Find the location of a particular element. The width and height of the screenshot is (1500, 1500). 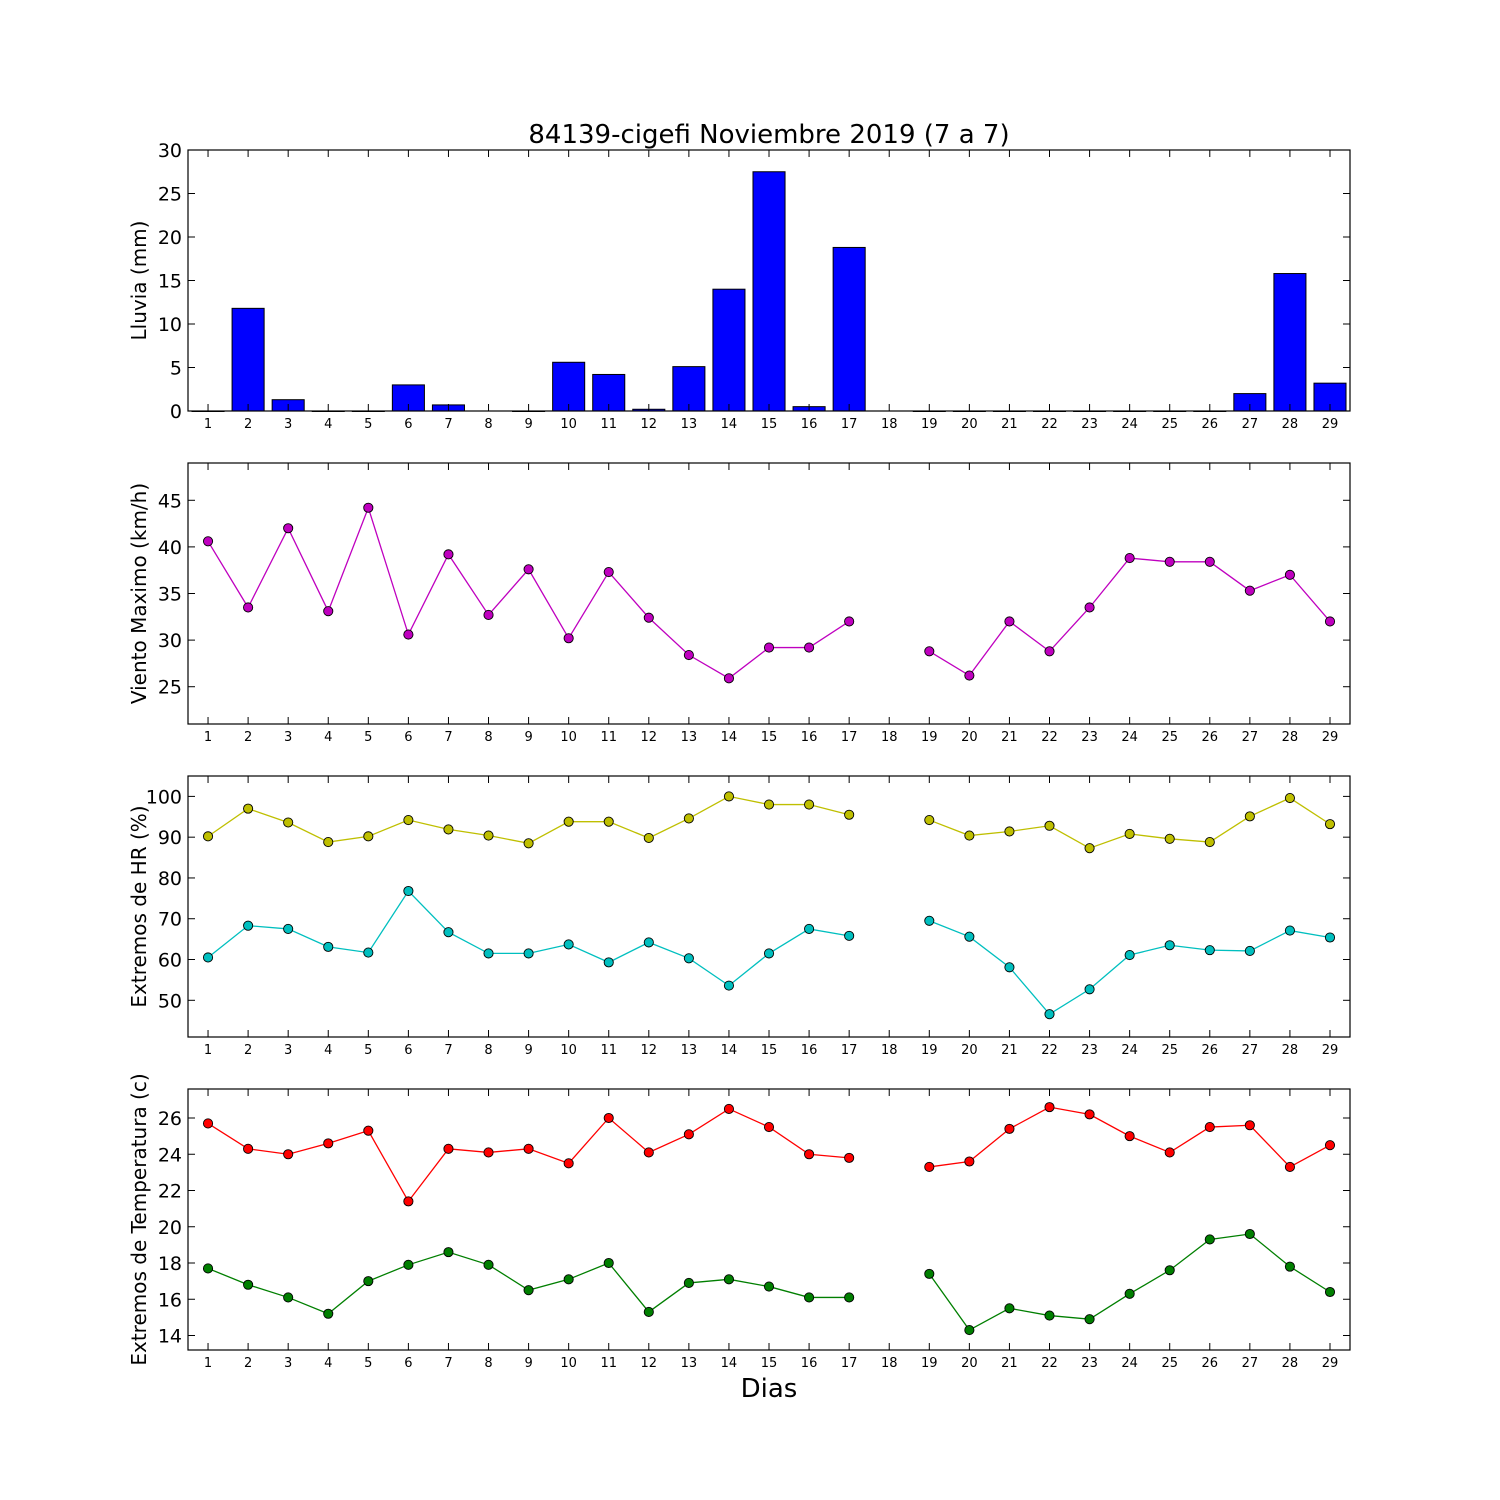

temperature-ytick-label: 26 is located at coordinates (170, 1119).